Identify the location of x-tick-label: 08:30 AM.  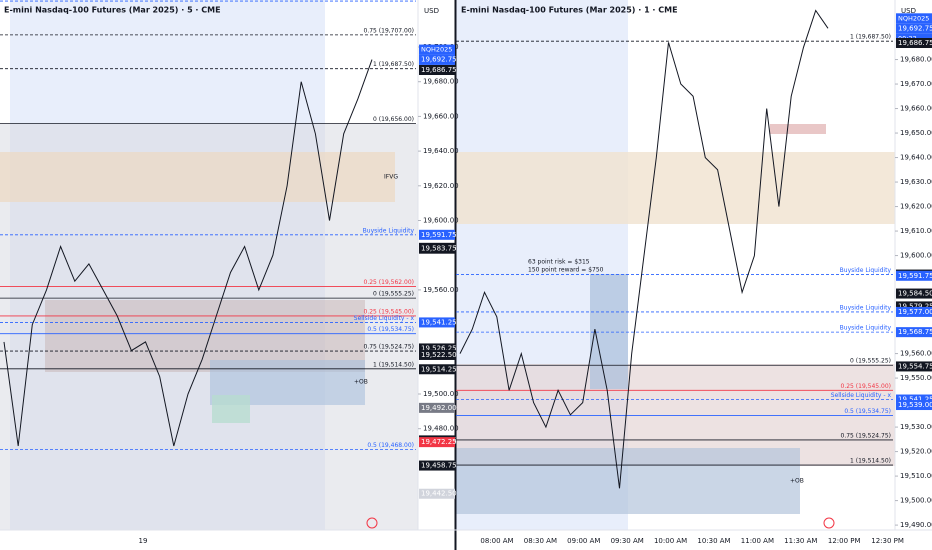
(540, 541).